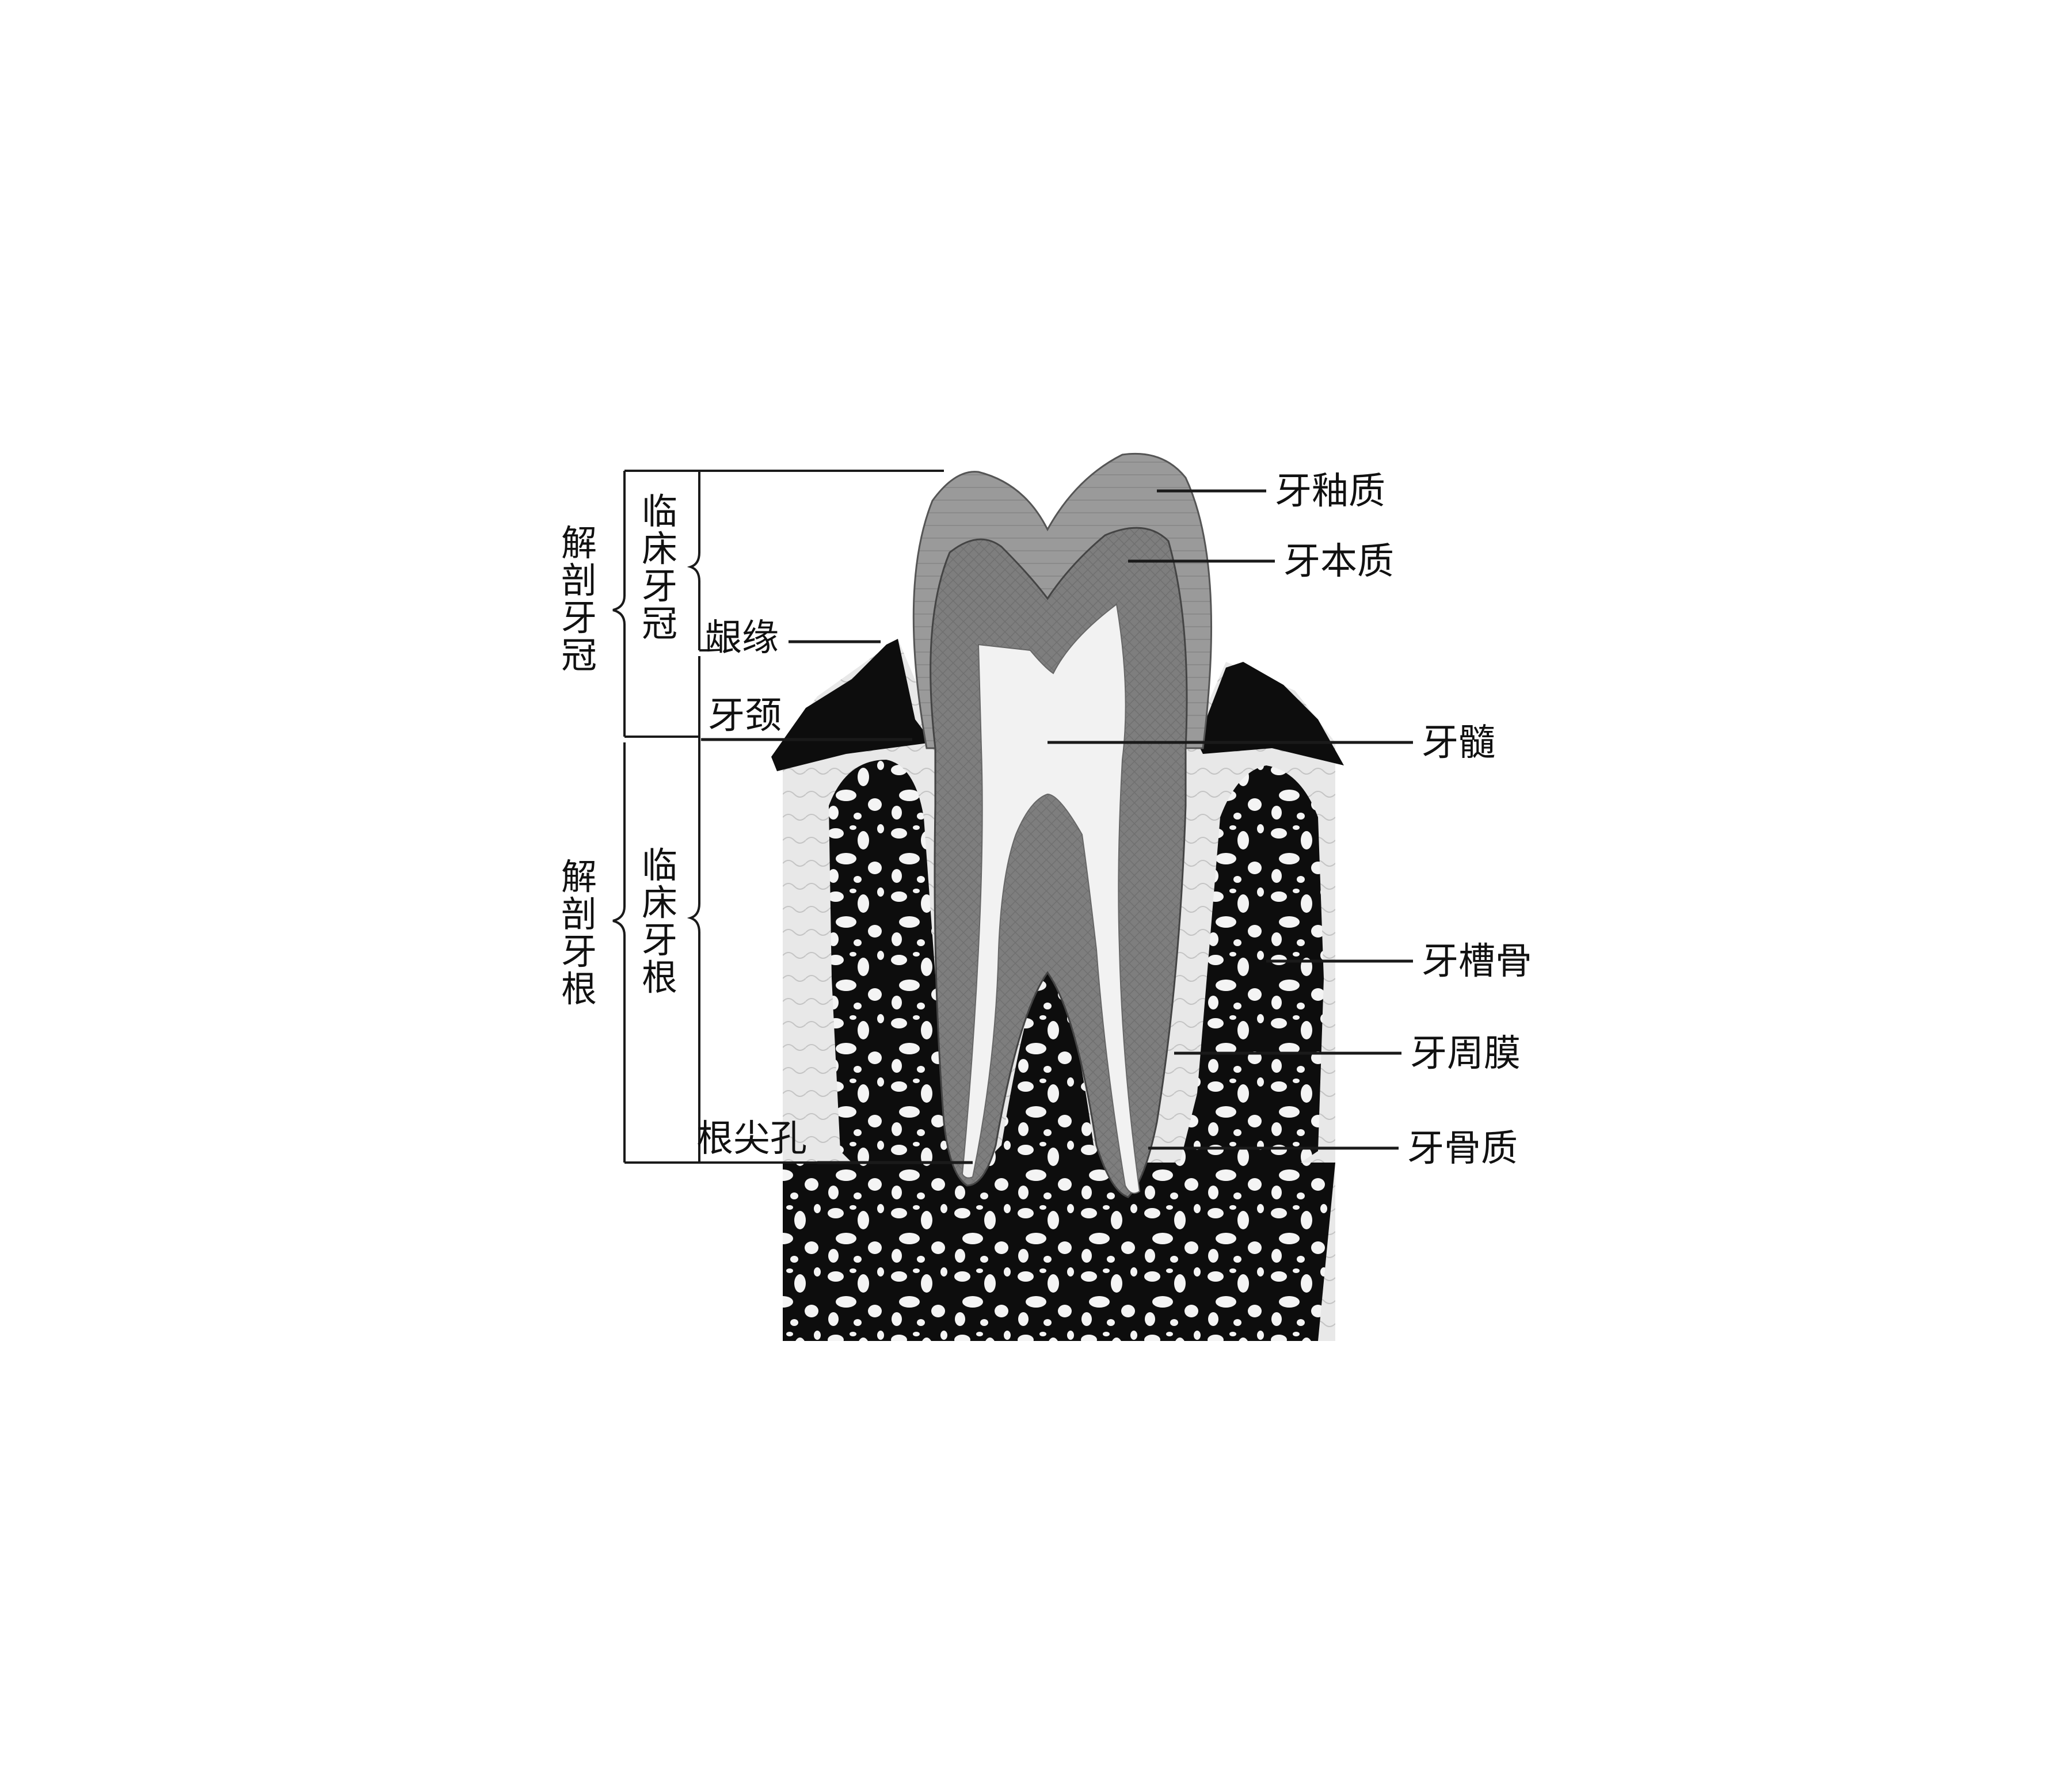 The height and width of the screenshot is (1768, 2072). Describe the element at coordinates (1249, 976) in the screenshot. I see `alveolar-bone-right` at that location.